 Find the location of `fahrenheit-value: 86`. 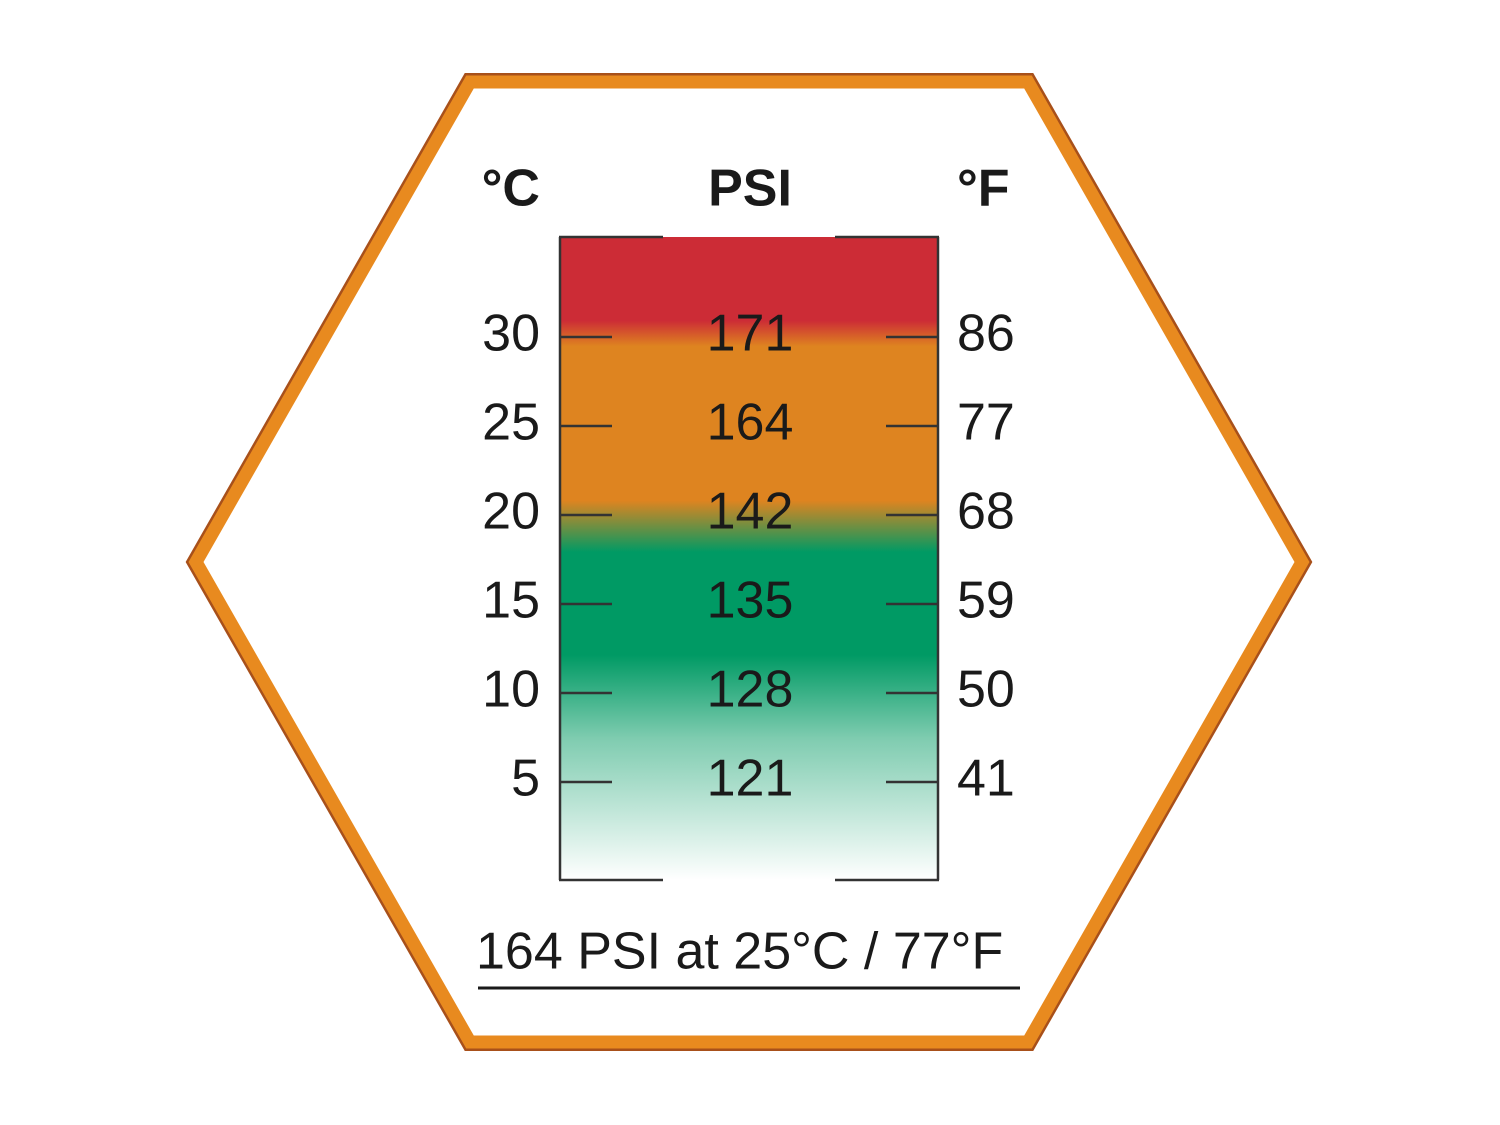

fahrenheit-value: 86 is located at coordinates (986, 334).